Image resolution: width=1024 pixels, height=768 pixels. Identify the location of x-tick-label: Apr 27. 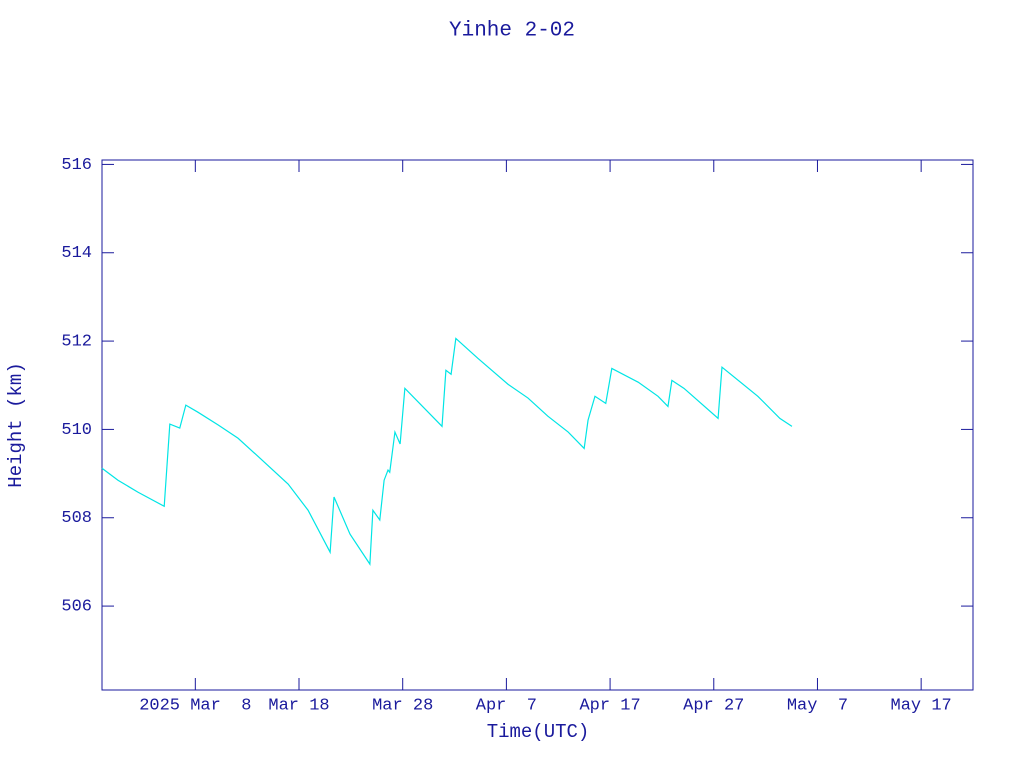
(713, 705).